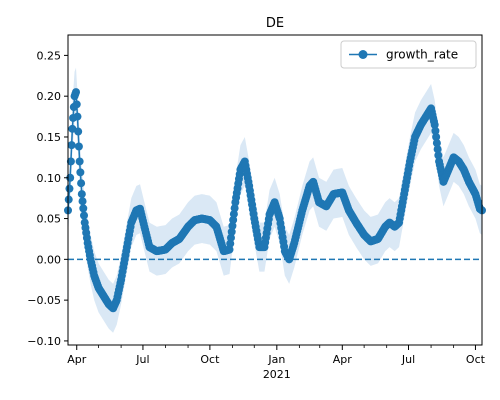 Image resolution: width=500 pixels, height=400 pixels. I want to click on legend-label-growth-rate: growth_rate, so click(422, 55).